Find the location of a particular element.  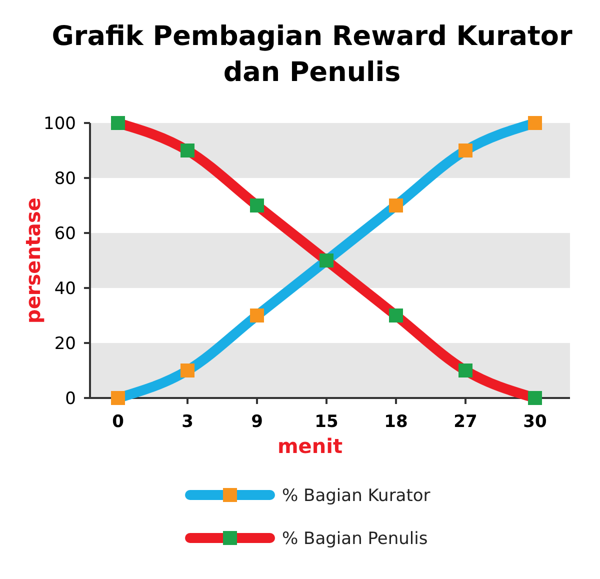

legend-label: % Bagian Kurator is located at coordinates (356, 496).